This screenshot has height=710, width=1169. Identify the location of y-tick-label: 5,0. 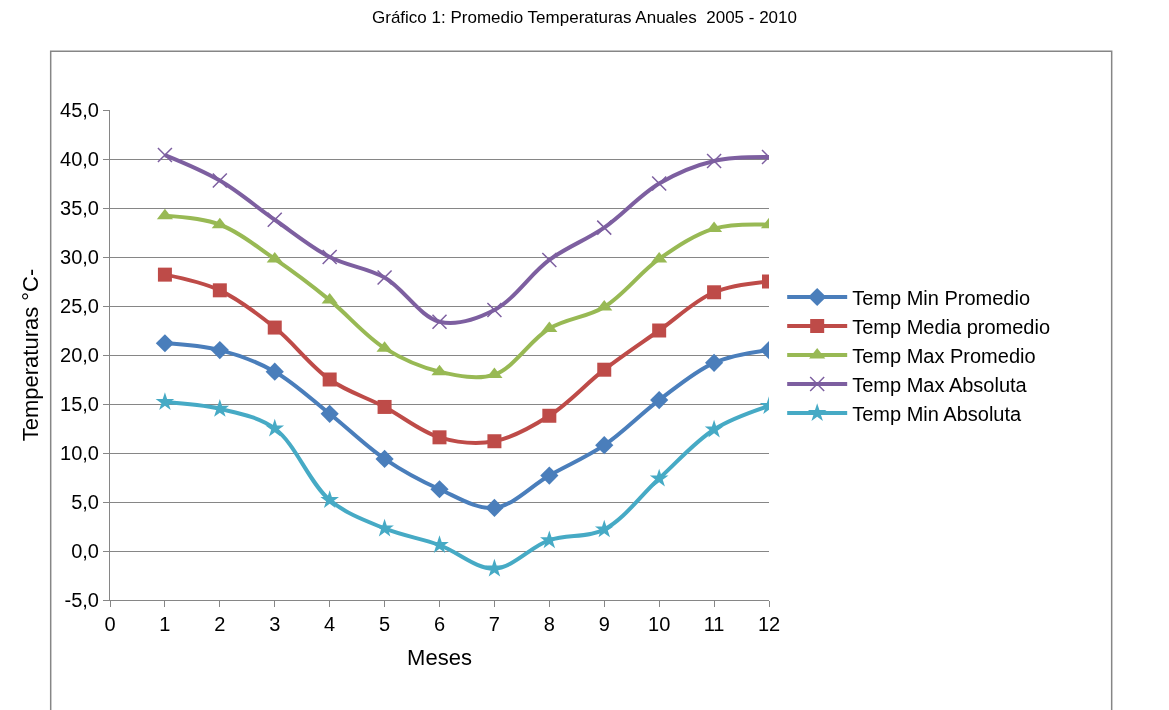
(85, 502).